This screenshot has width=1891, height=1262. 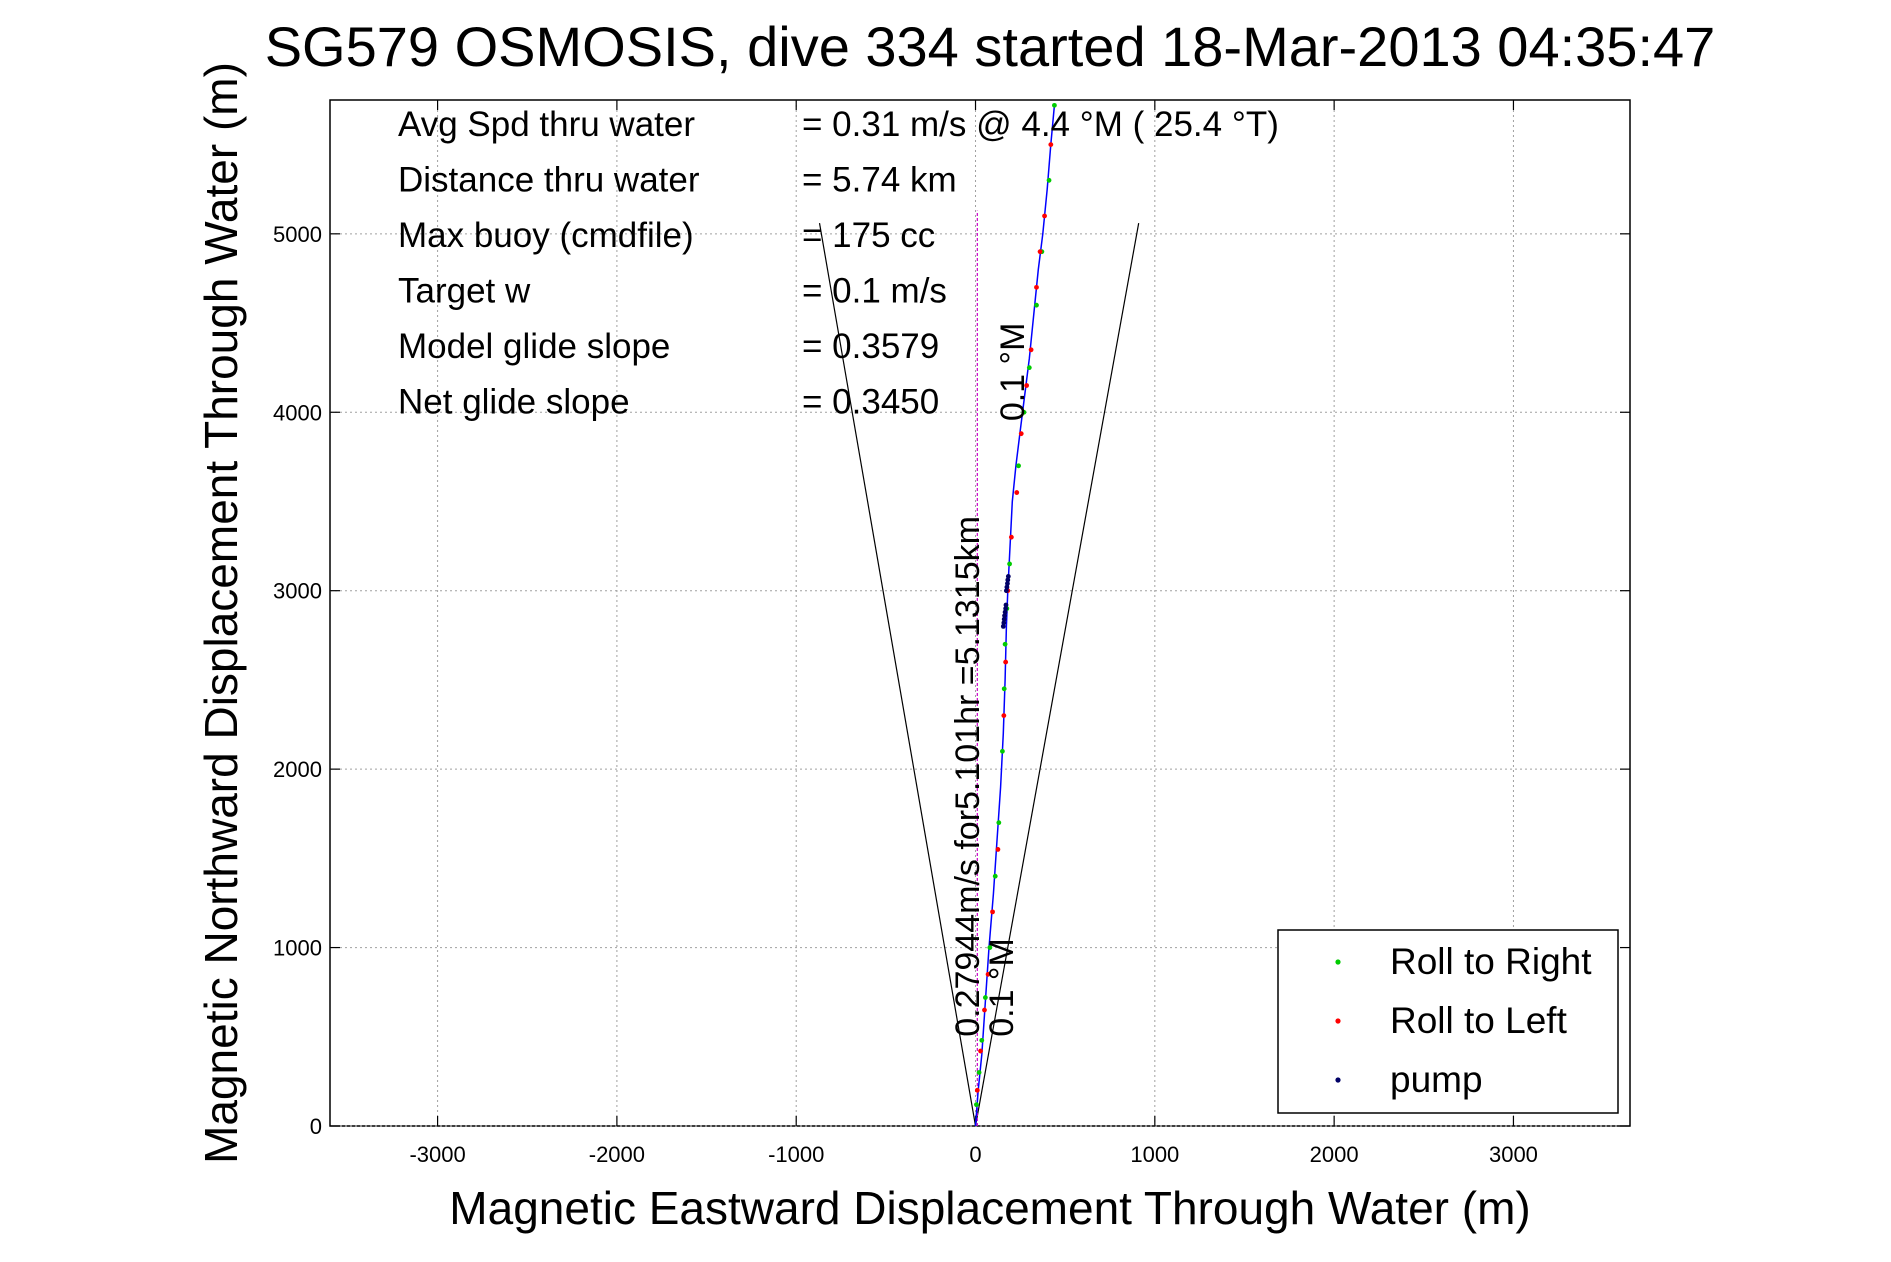 What do you see at coordinates (546, 235) in the screenshot?
I see `stat-label: Max buoy (cmdfile)` at bounding box center [546, 235].